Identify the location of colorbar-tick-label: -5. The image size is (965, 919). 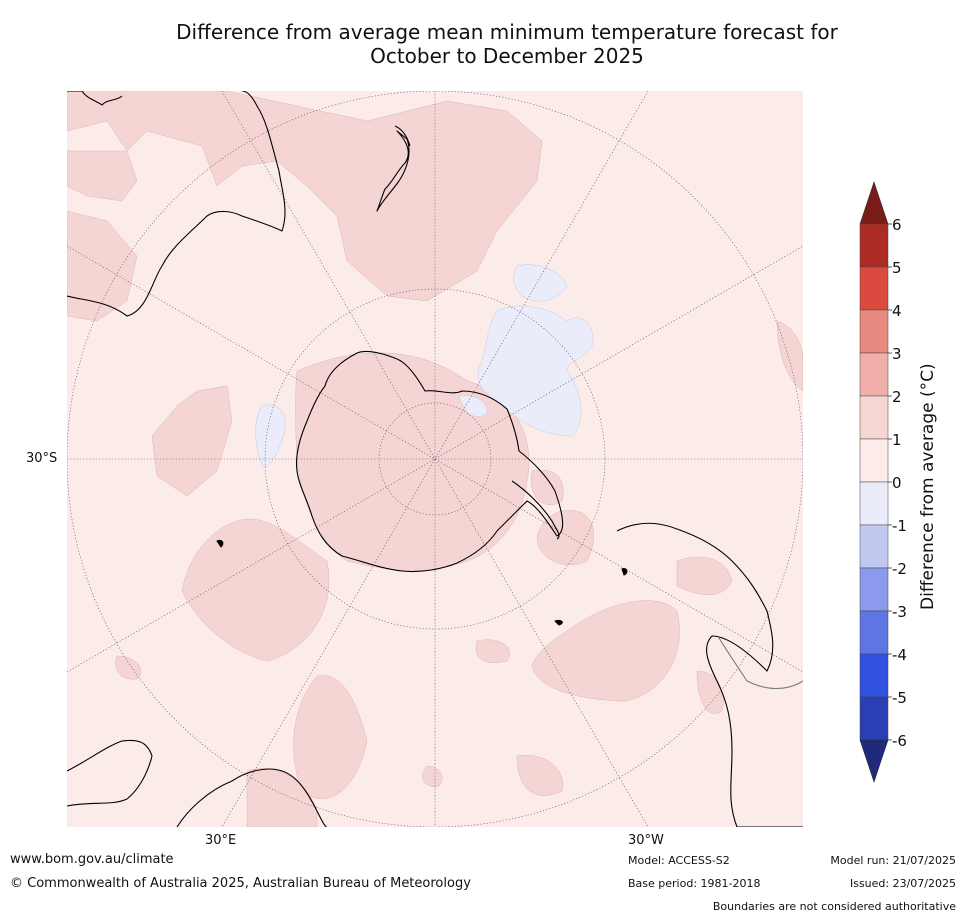
(899, 698).